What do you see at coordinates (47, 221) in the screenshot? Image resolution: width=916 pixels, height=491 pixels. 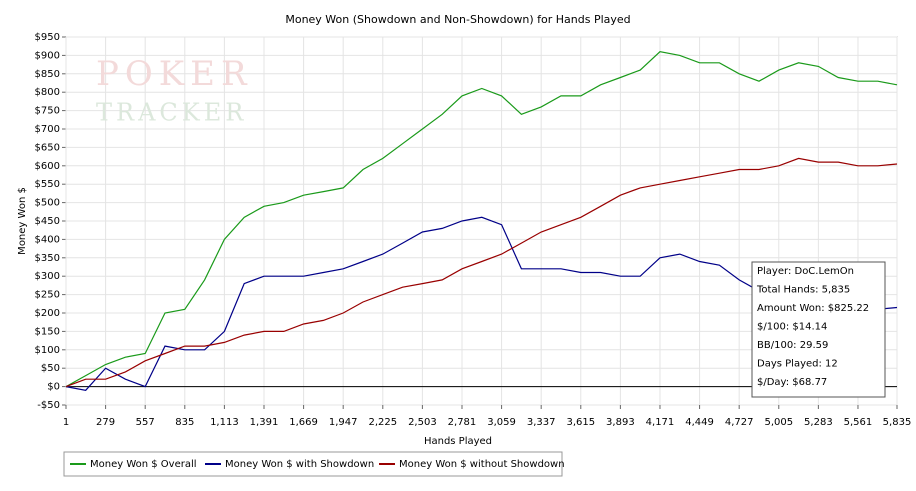 I see `y-tick-label: $450` at bounding box center [47, 221].